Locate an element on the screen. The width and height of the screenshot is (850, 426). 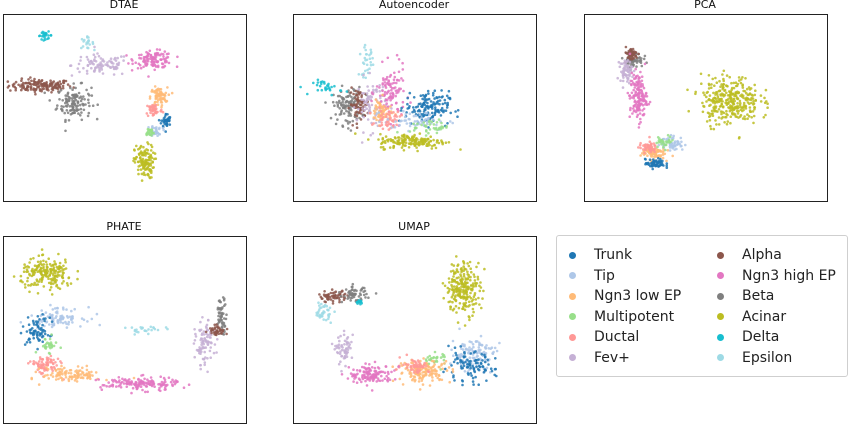
legend-item: Delta is located at coordinates (748, 337).